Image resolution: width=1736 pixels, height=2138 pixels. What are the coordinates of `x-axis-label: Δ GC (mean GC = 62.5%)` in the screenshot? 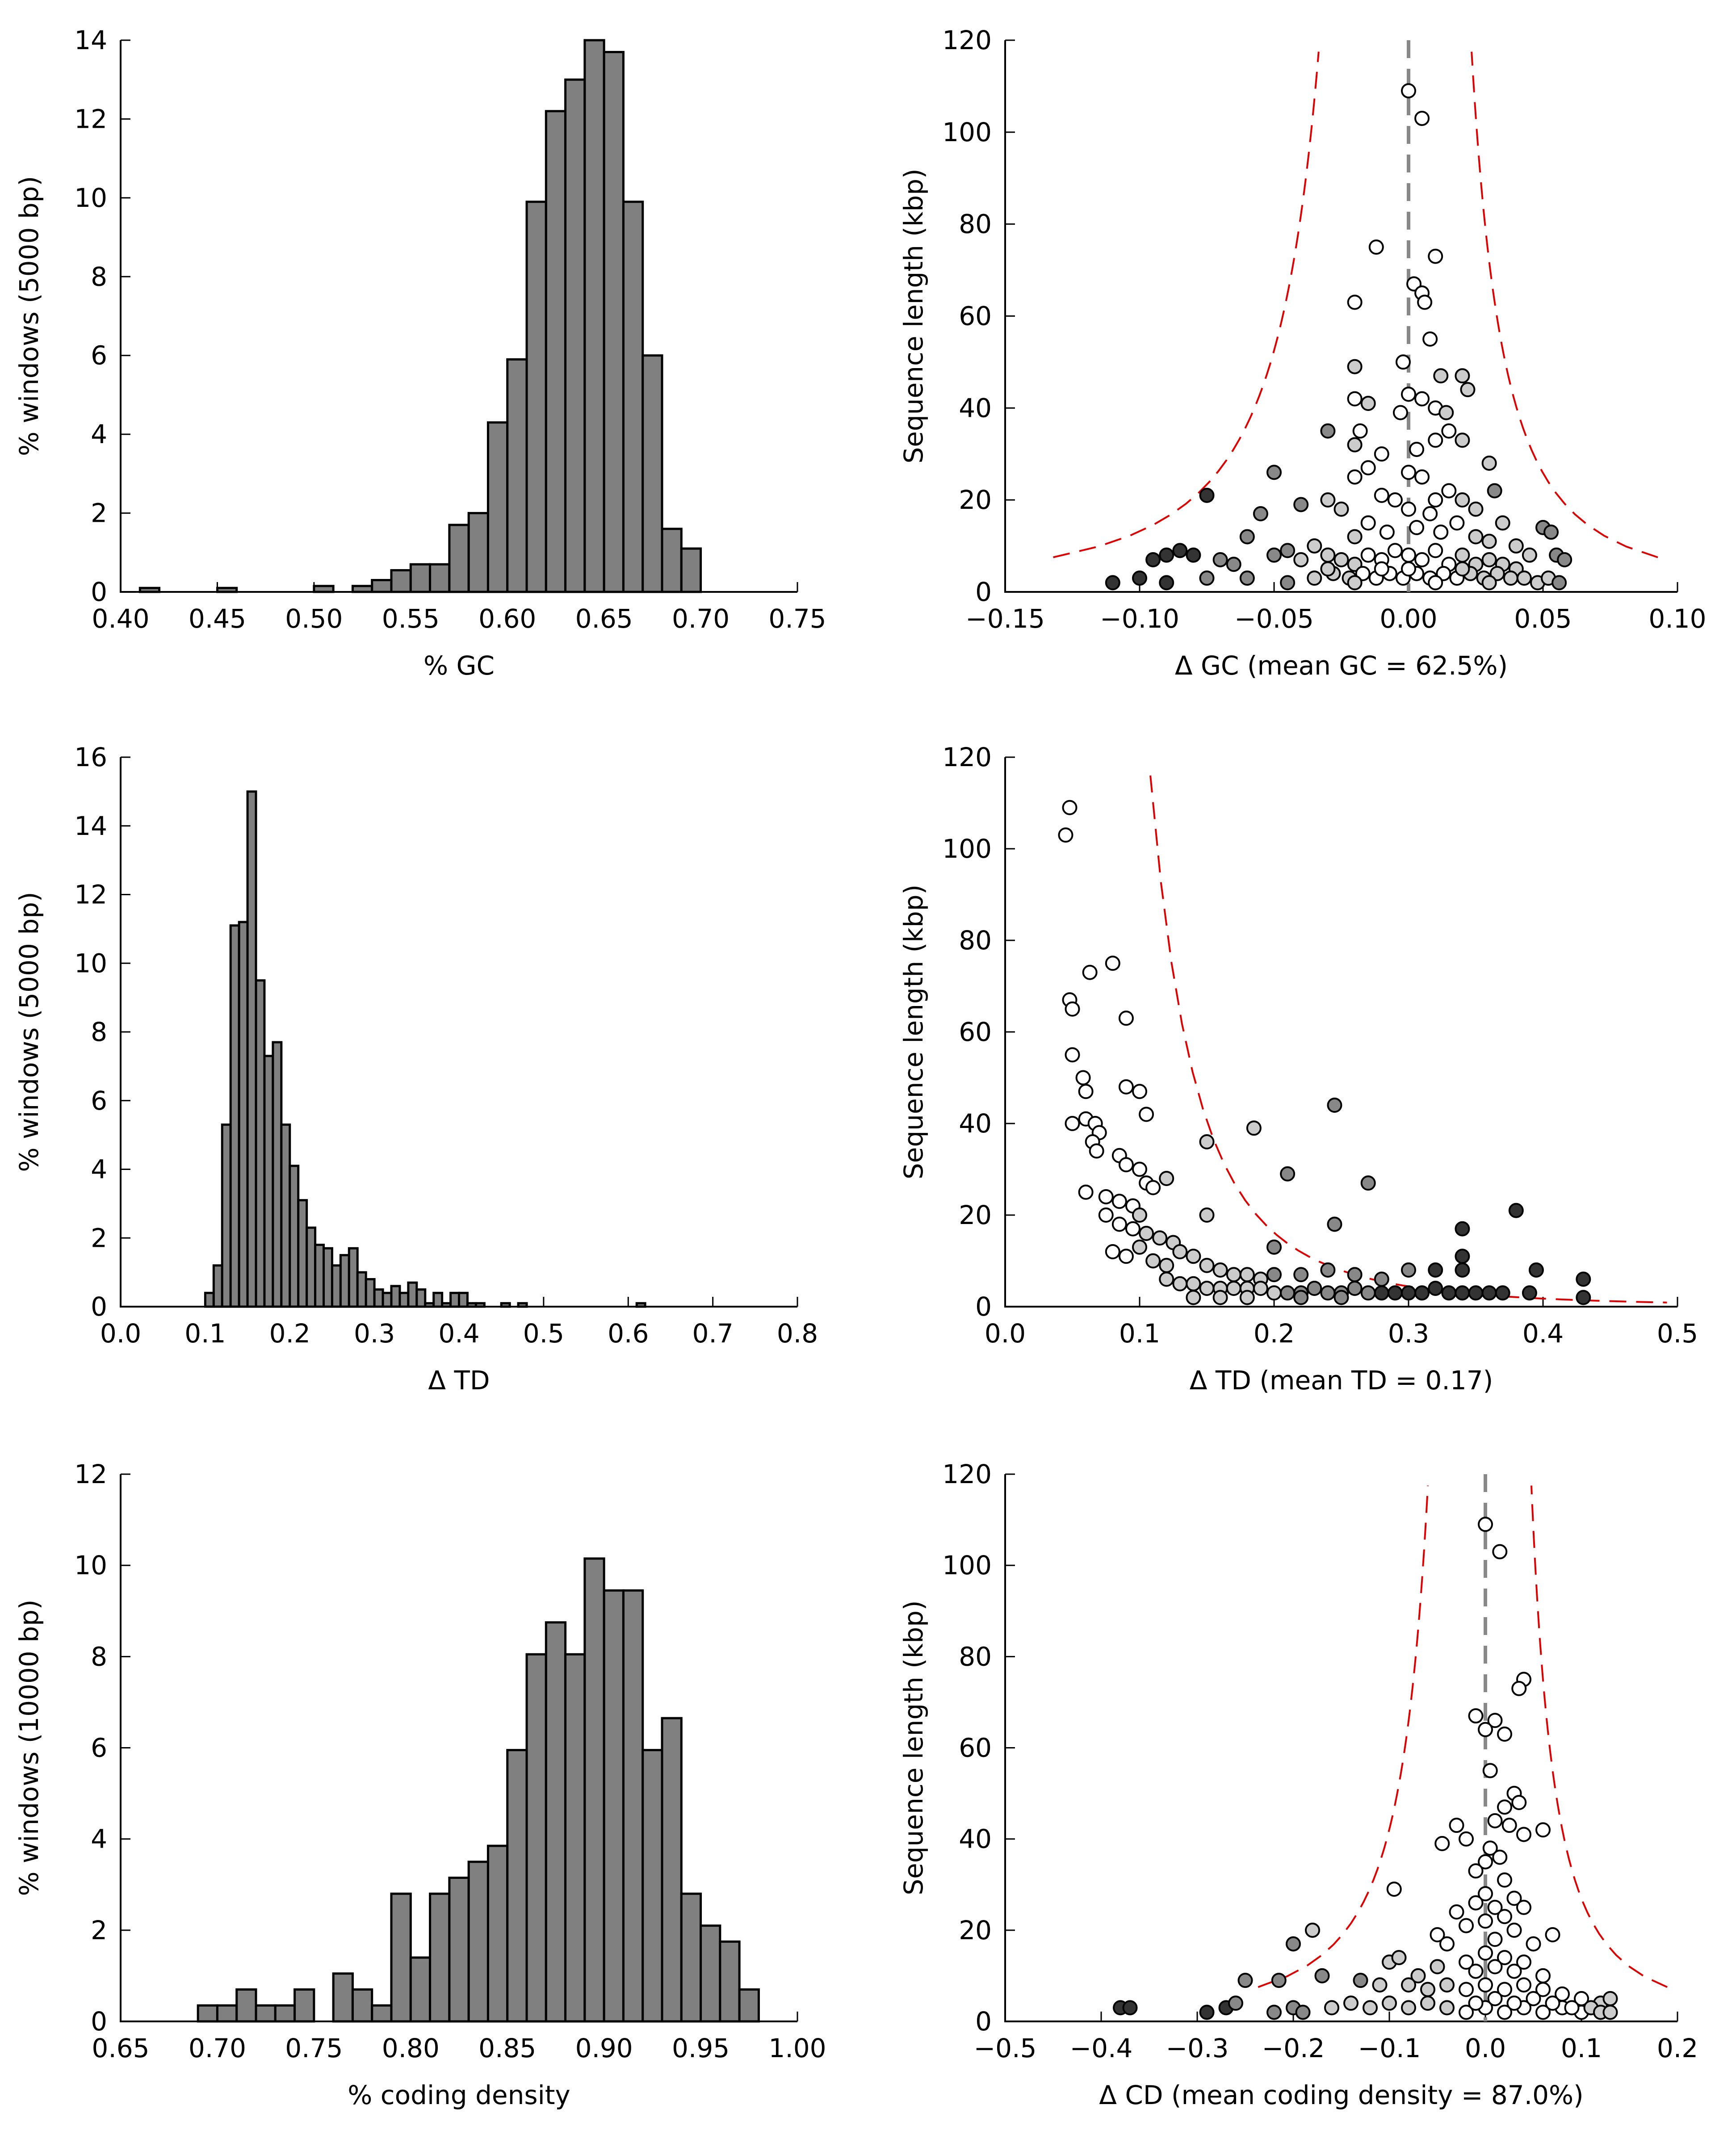 It's located at (1341, 666).